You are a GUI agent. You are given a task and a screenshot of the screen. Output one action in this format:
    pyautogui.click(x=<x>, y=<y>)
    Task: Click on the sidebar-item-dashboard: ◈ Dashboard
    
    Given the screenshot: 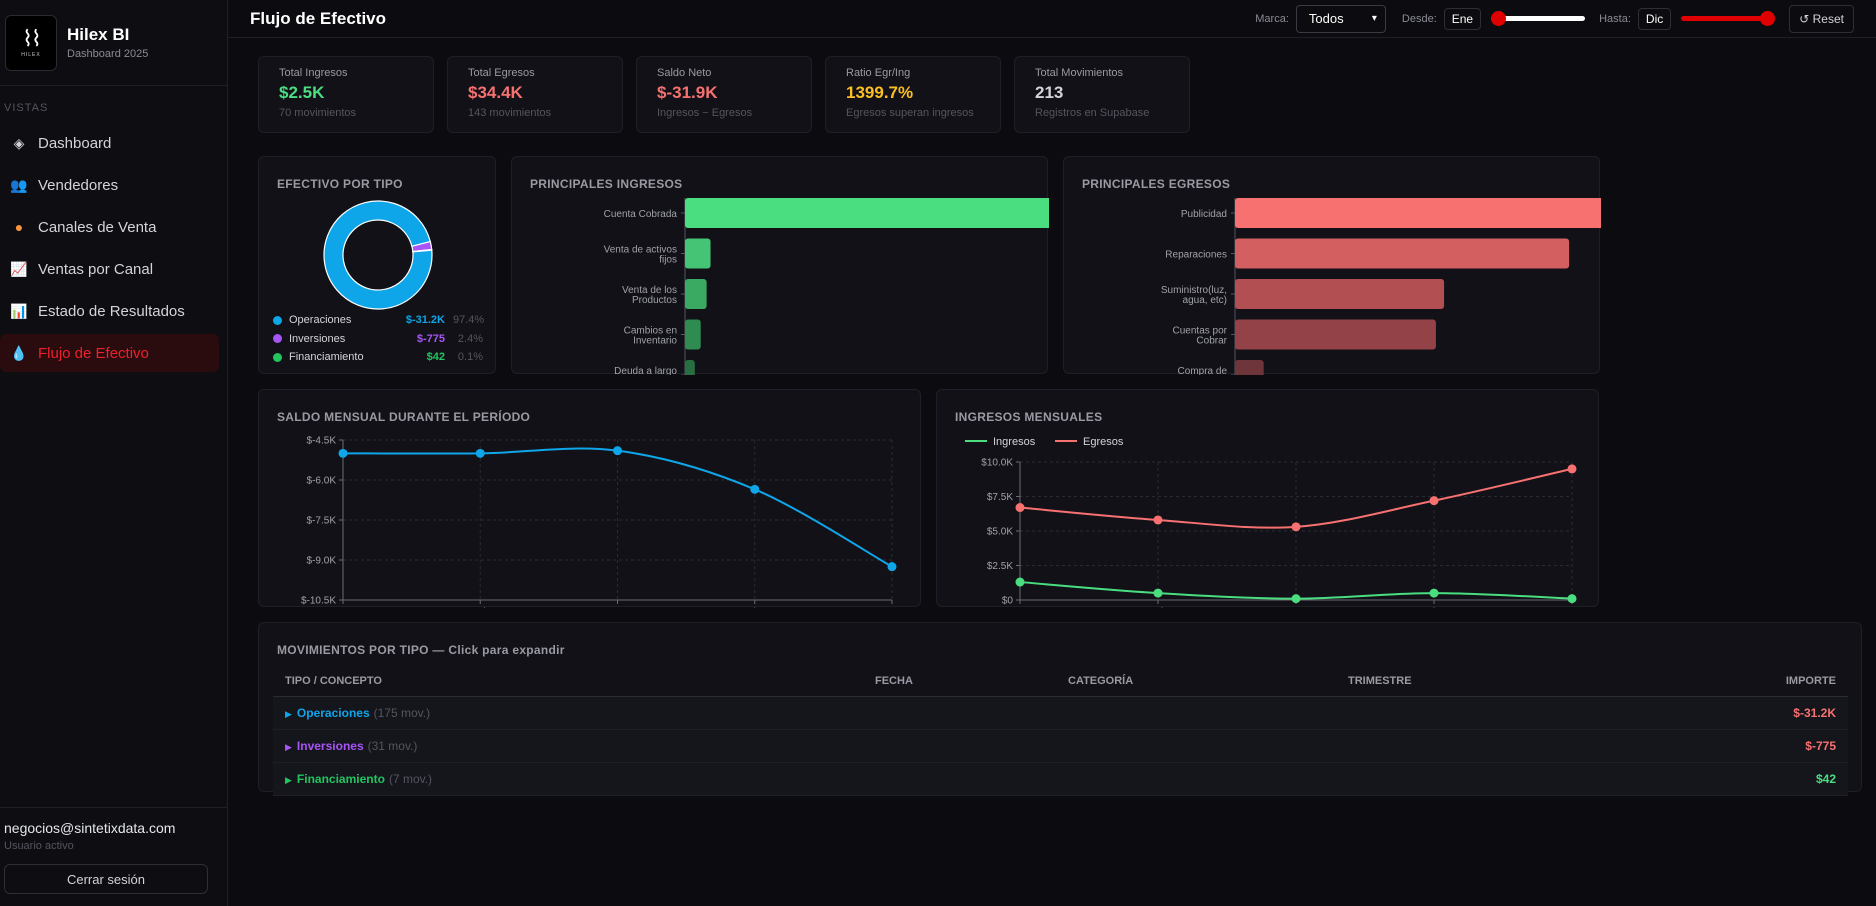 What is the action you would take?
    pyautogui.click(x=109, y=143)
    